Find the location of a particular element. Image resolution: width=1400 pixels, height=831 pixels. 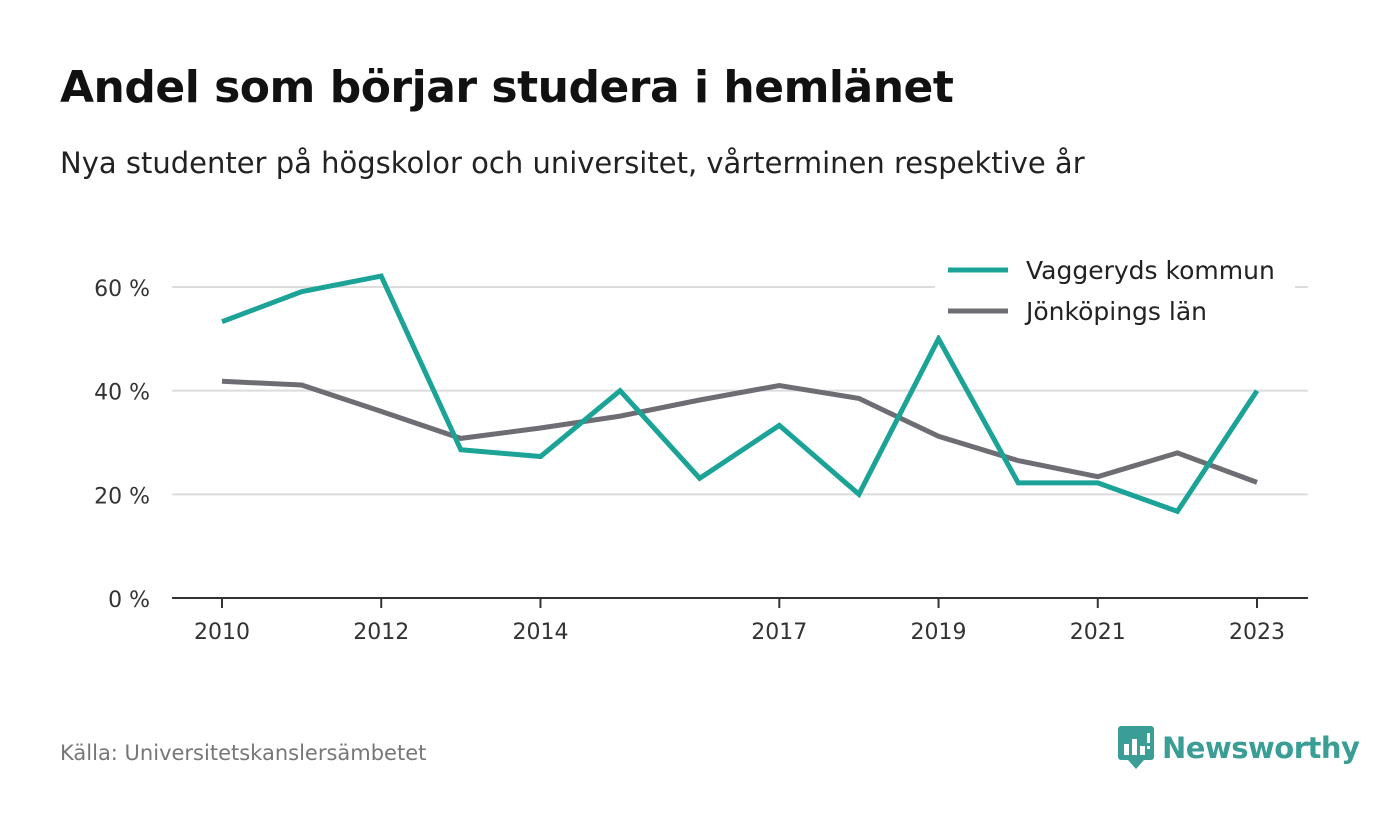

x-tick-label: 2021 is located at coordinates (1098, 632).